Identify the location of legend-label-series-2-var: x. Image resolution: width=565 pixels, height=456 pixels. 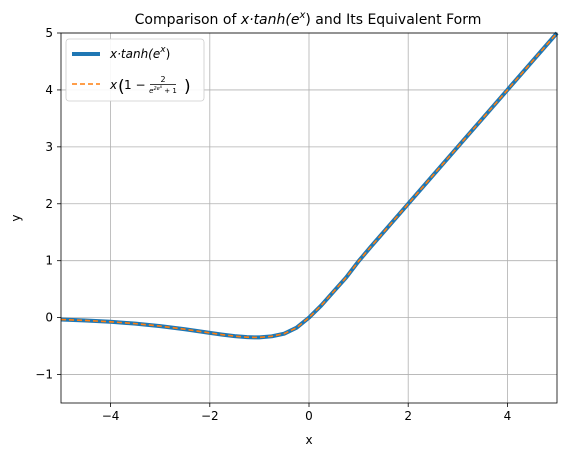
(113, 85).